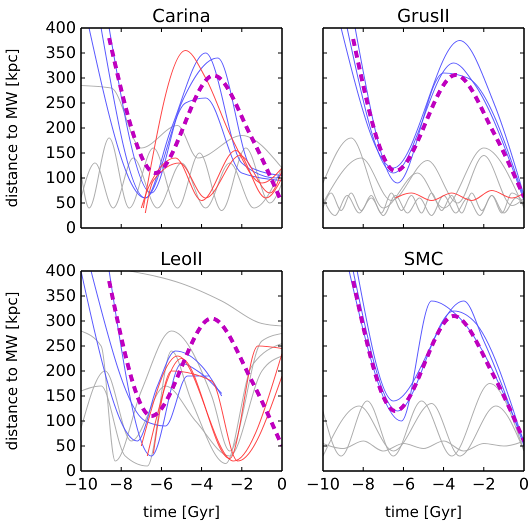  Describe the element at coordinates (323, 484) in the screenshot. I see `x-tick-label: −10` at that location.